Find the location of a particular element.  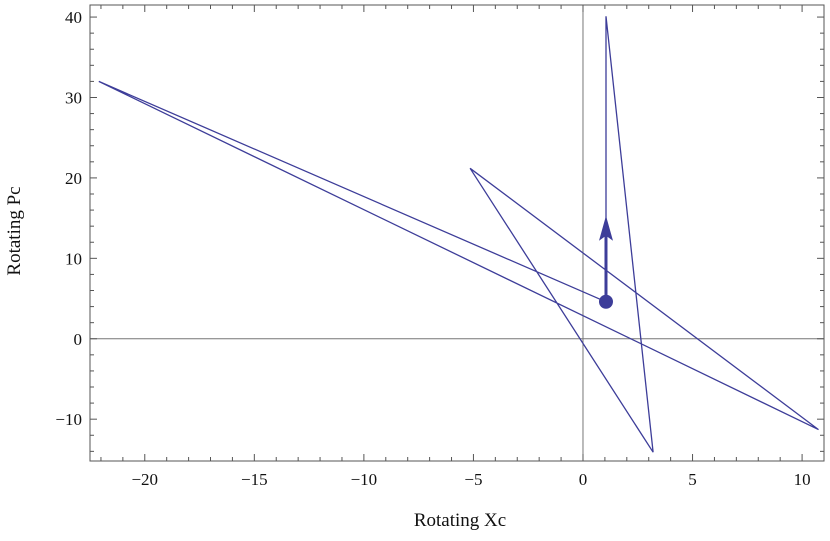

x-tick-label: −10 is located at coordinates (364, 479).